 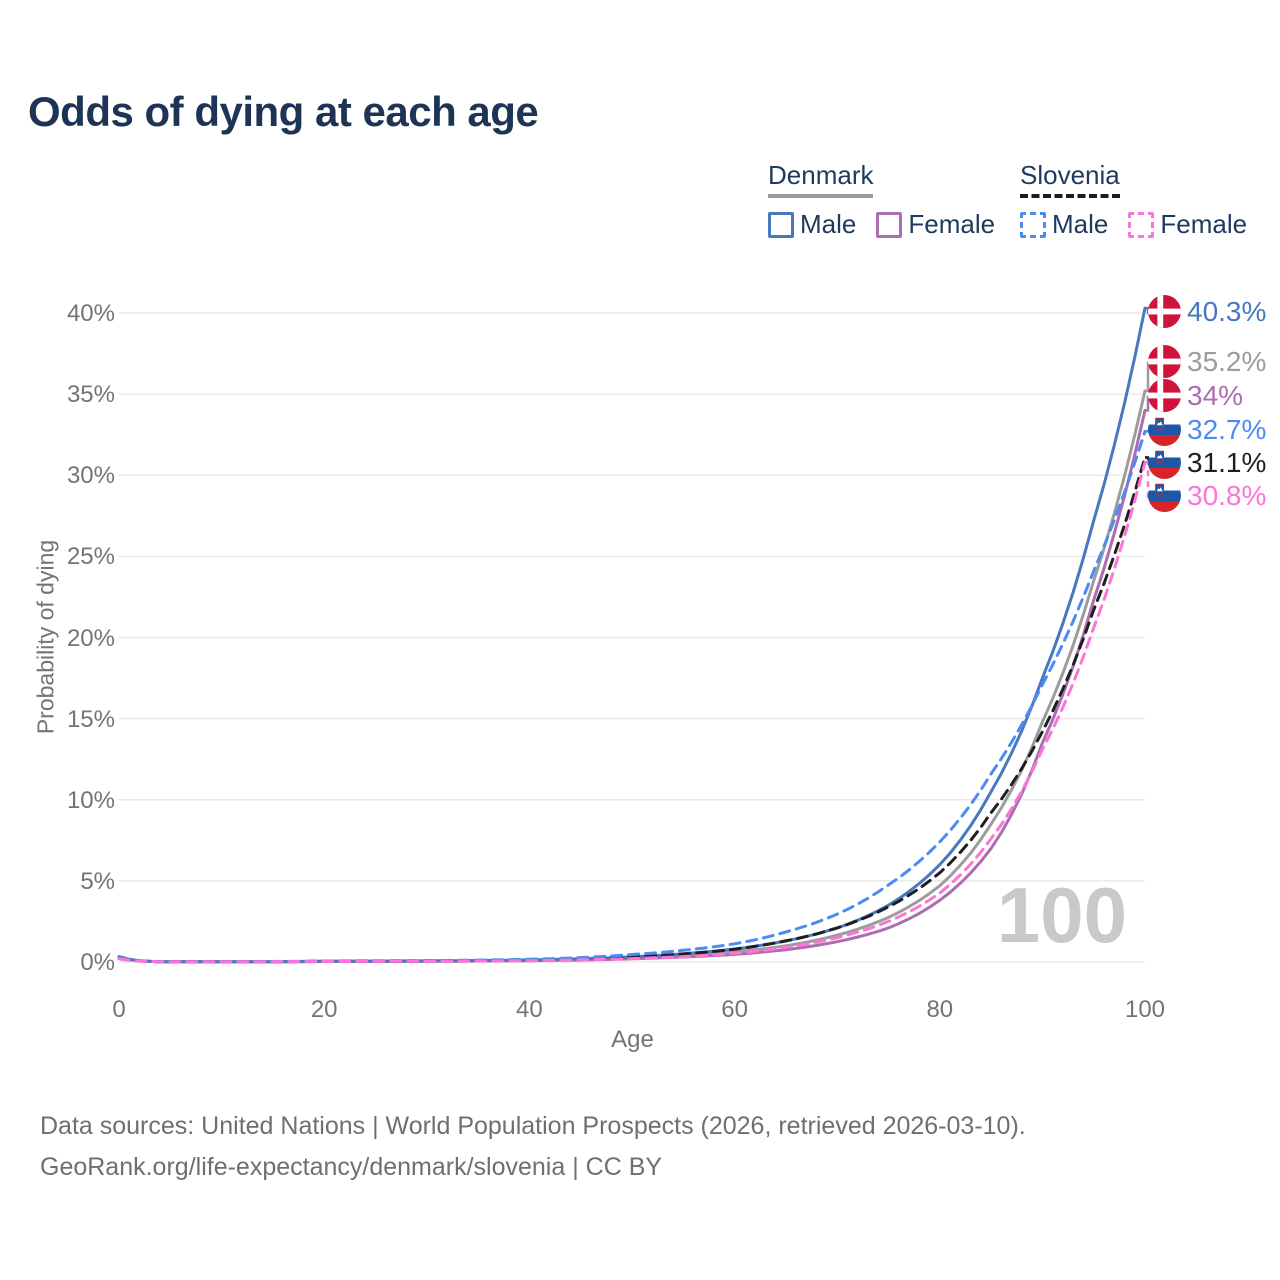 I want to click on y-tick-label: 5%, so click(x=97, y=881).